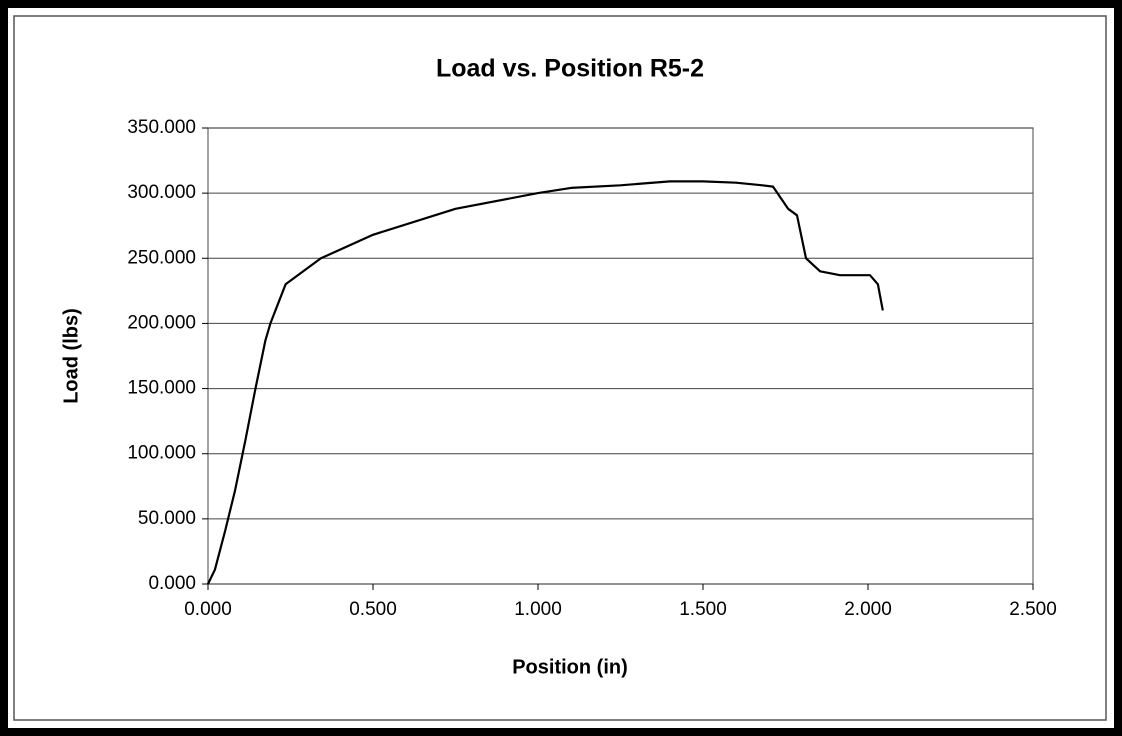 Image resolution: width=1122 pixels, height=736 pixels. I want to click on x-tick-label: 0.000, so click(208, 609).